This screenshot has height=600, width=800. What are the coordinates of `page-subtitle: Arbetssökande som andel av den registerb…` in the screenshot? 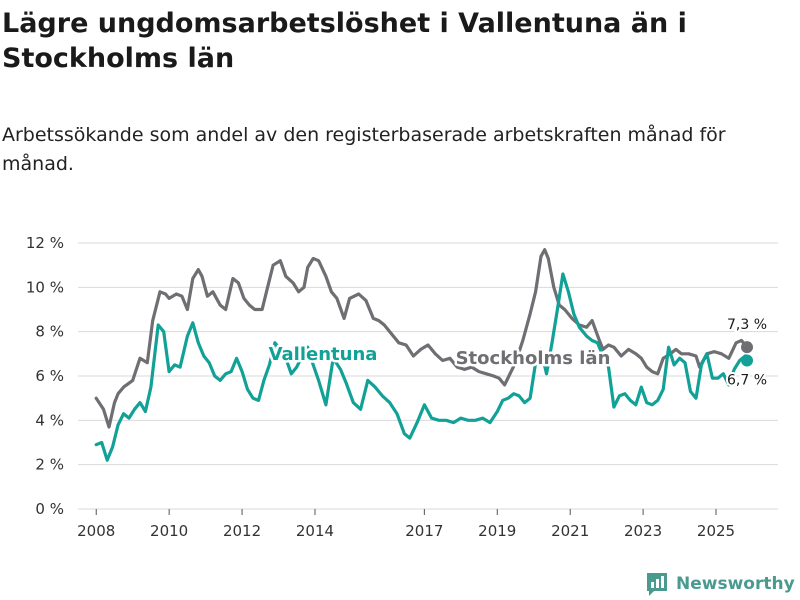 It's located at (364, 149).